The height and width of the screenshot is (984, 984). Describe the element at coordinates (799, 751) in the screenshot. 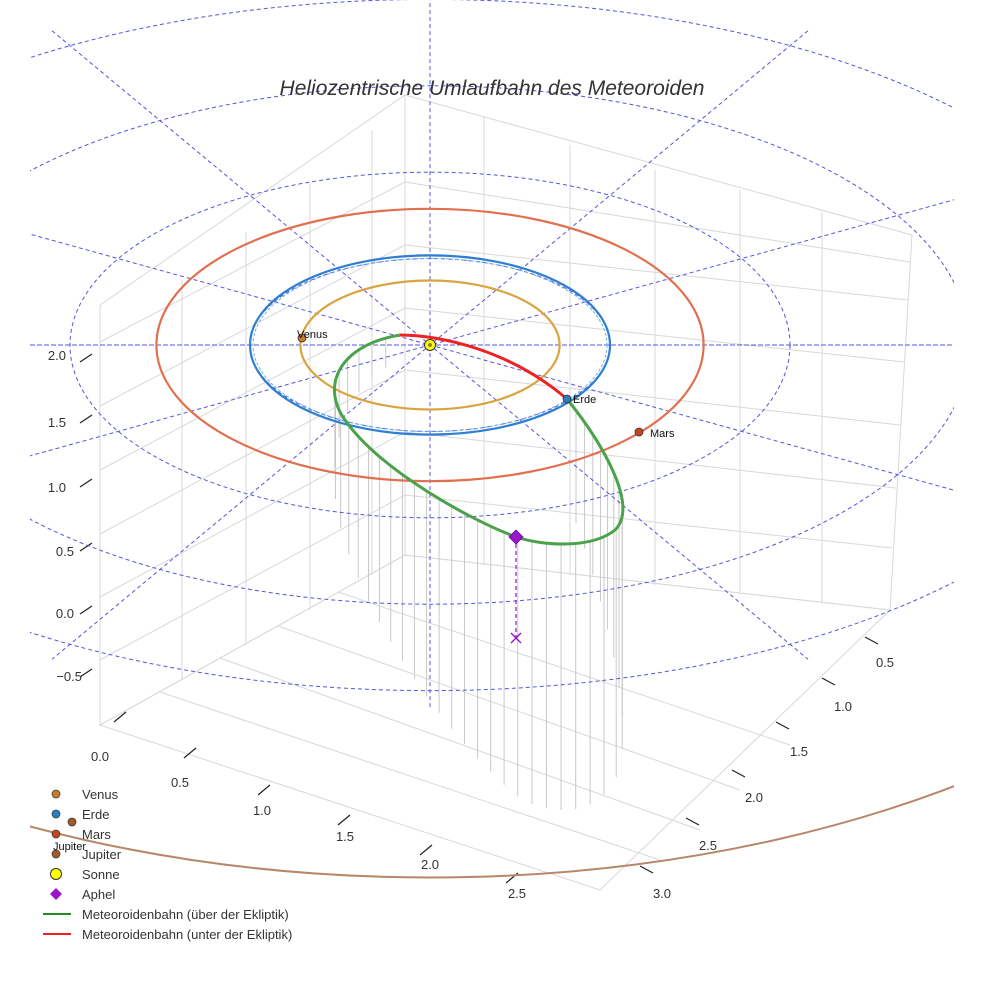

I see `y-tick-label: 1.5` at that location.